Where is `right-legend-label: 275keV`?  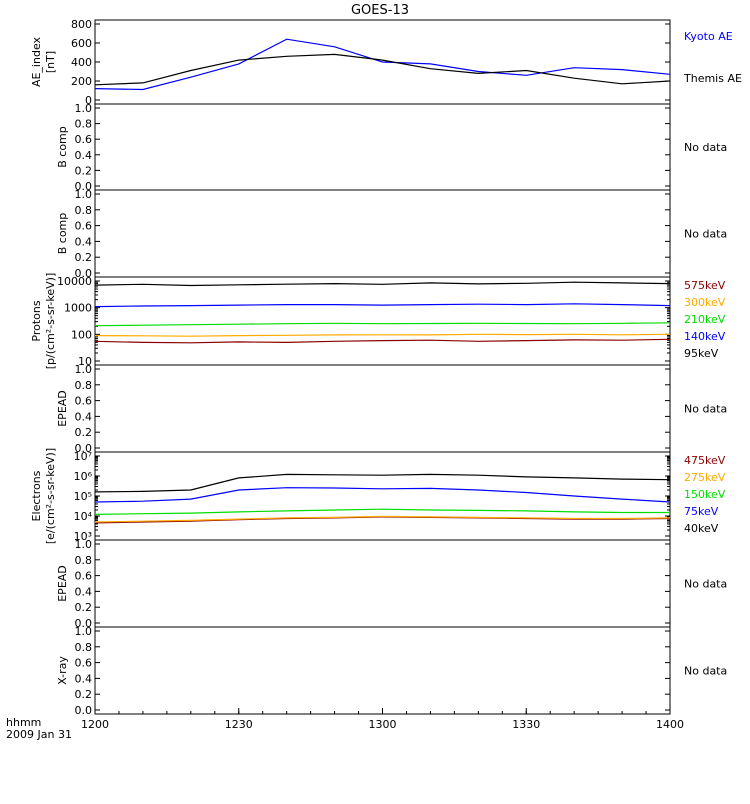
right-legend-label: 275keV is located at coordinates (705, 477).